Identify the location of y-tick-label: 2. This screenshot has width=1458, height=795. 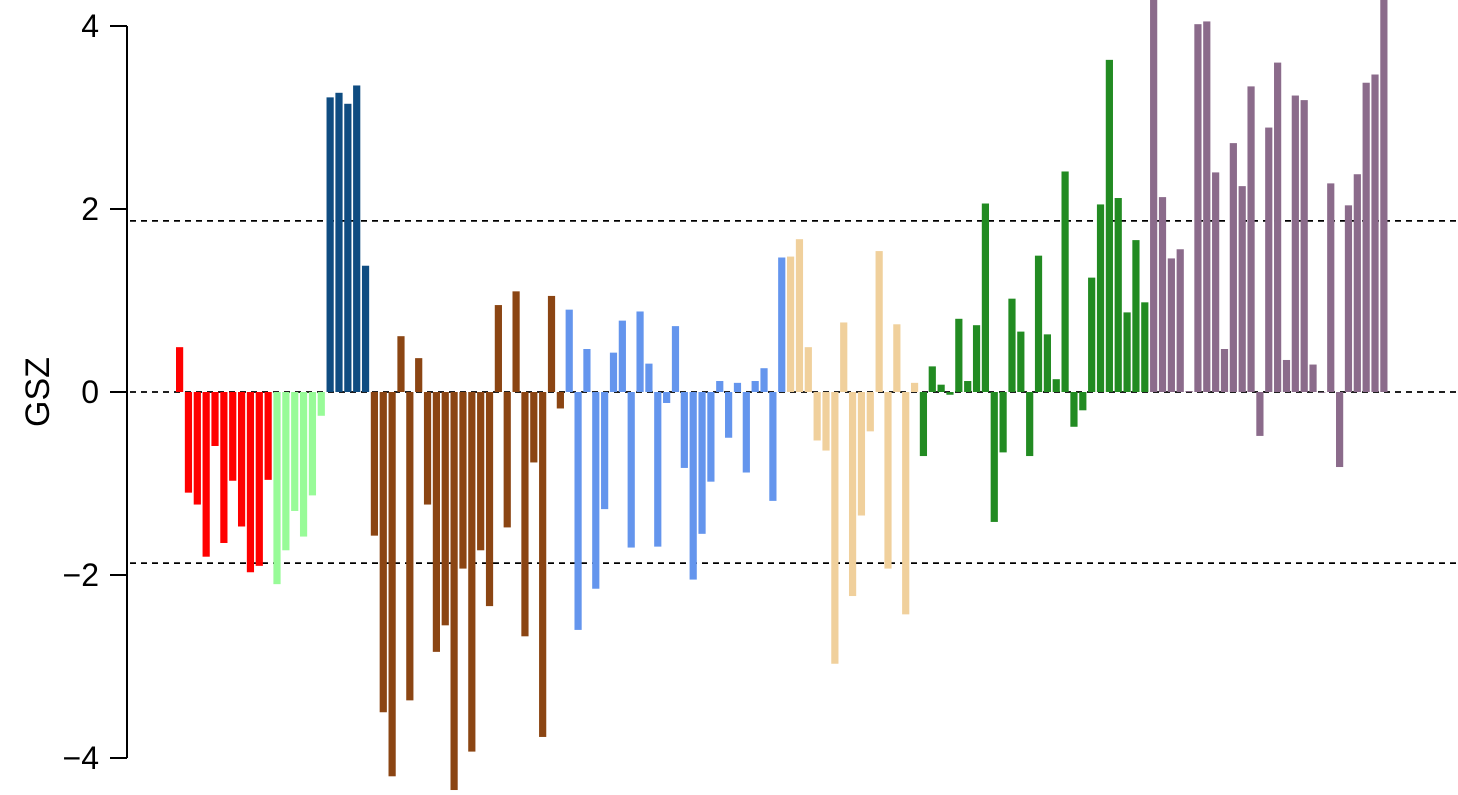
(90, 209).